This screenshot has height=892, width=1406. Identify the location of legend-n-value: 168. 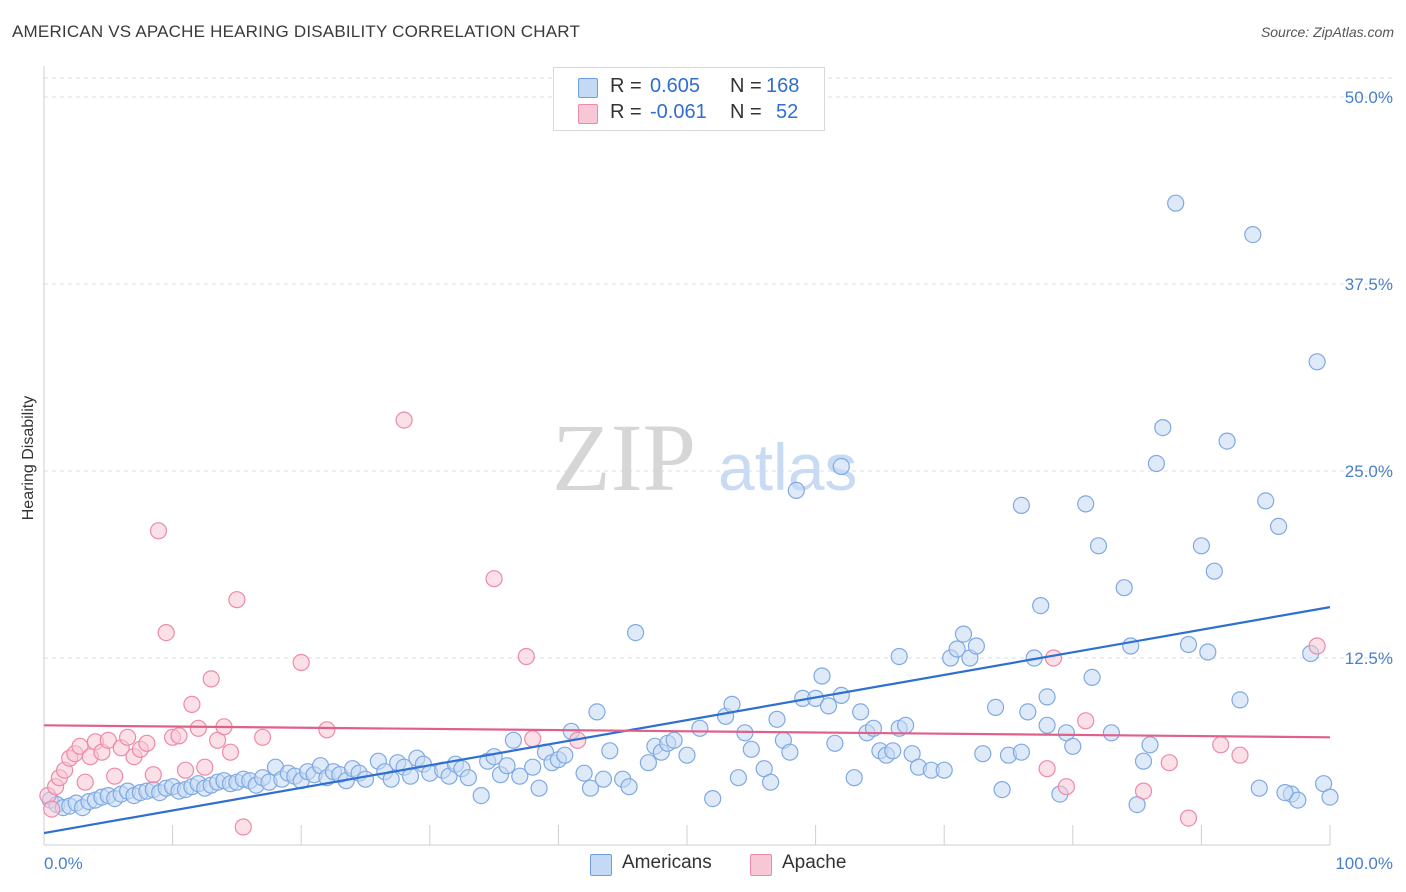
(783, 86).